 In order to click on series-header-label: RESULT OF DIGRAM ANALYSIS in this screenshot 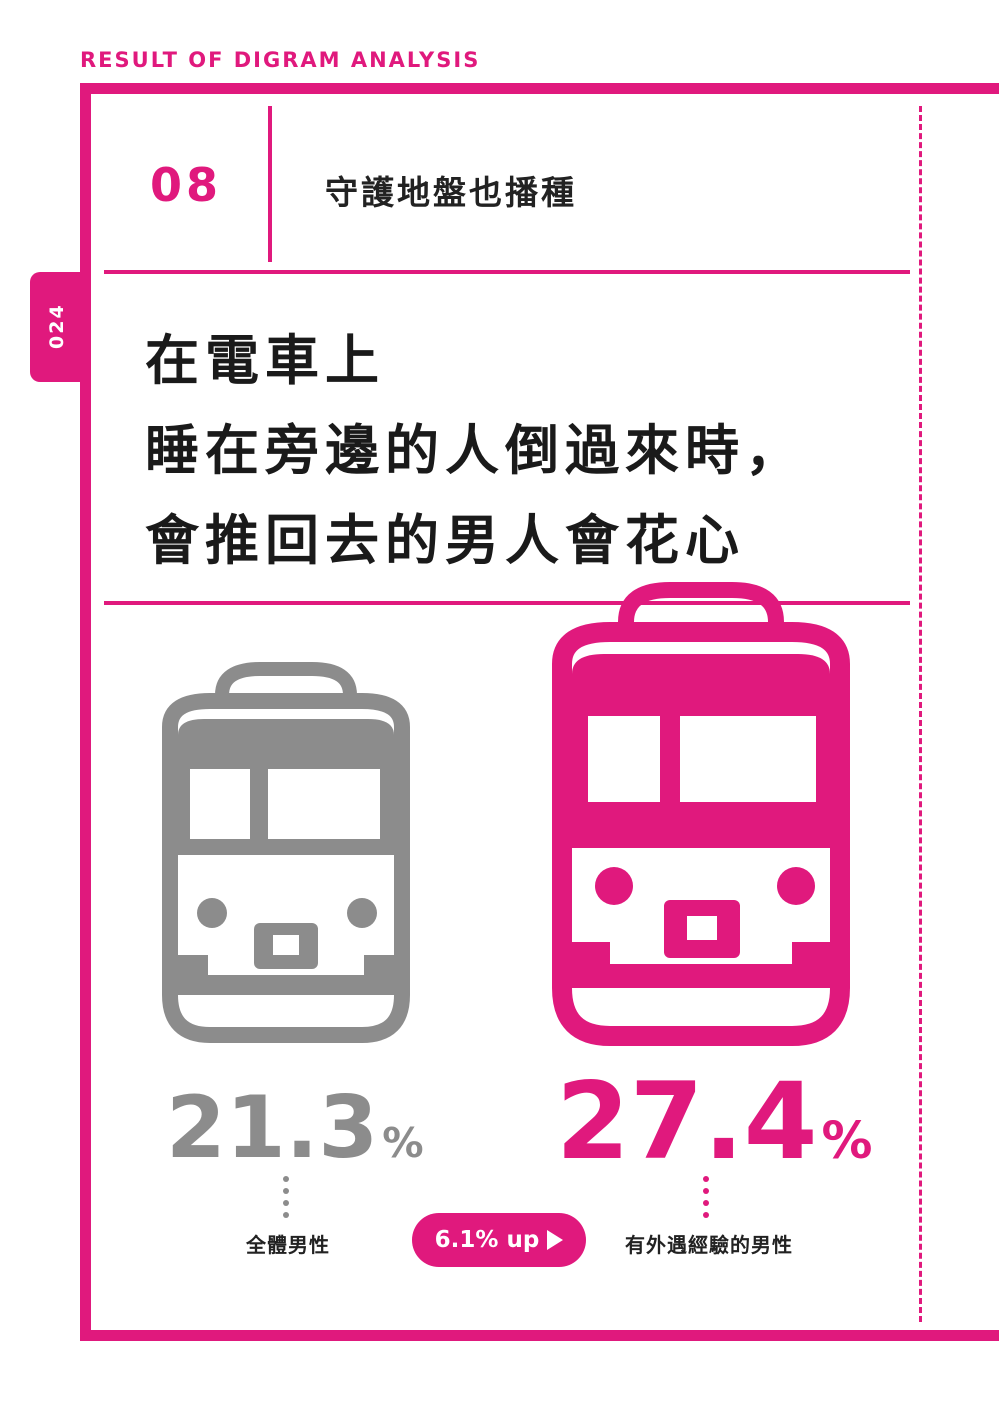, I will do `click(280, 60)`.